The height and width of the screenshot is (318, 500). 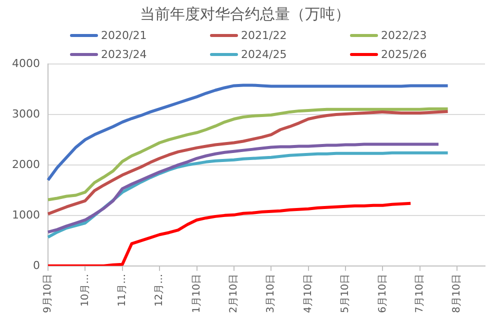 What do you see at coordinates (234, 294) in the screenshot?
I see `x-tick-label: 2月10日` at bounding box center [234, 294].